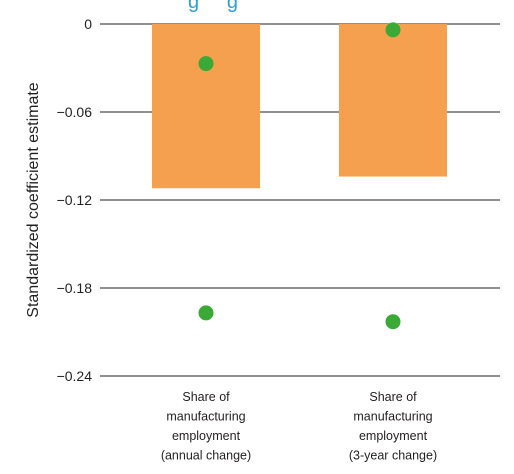 The height and width of the screenshot is (474, 514). Describe the element at coordinates (33, 200) in the screenshot. I see `y-axis-title: Standardized coefficient estimate` at that location.